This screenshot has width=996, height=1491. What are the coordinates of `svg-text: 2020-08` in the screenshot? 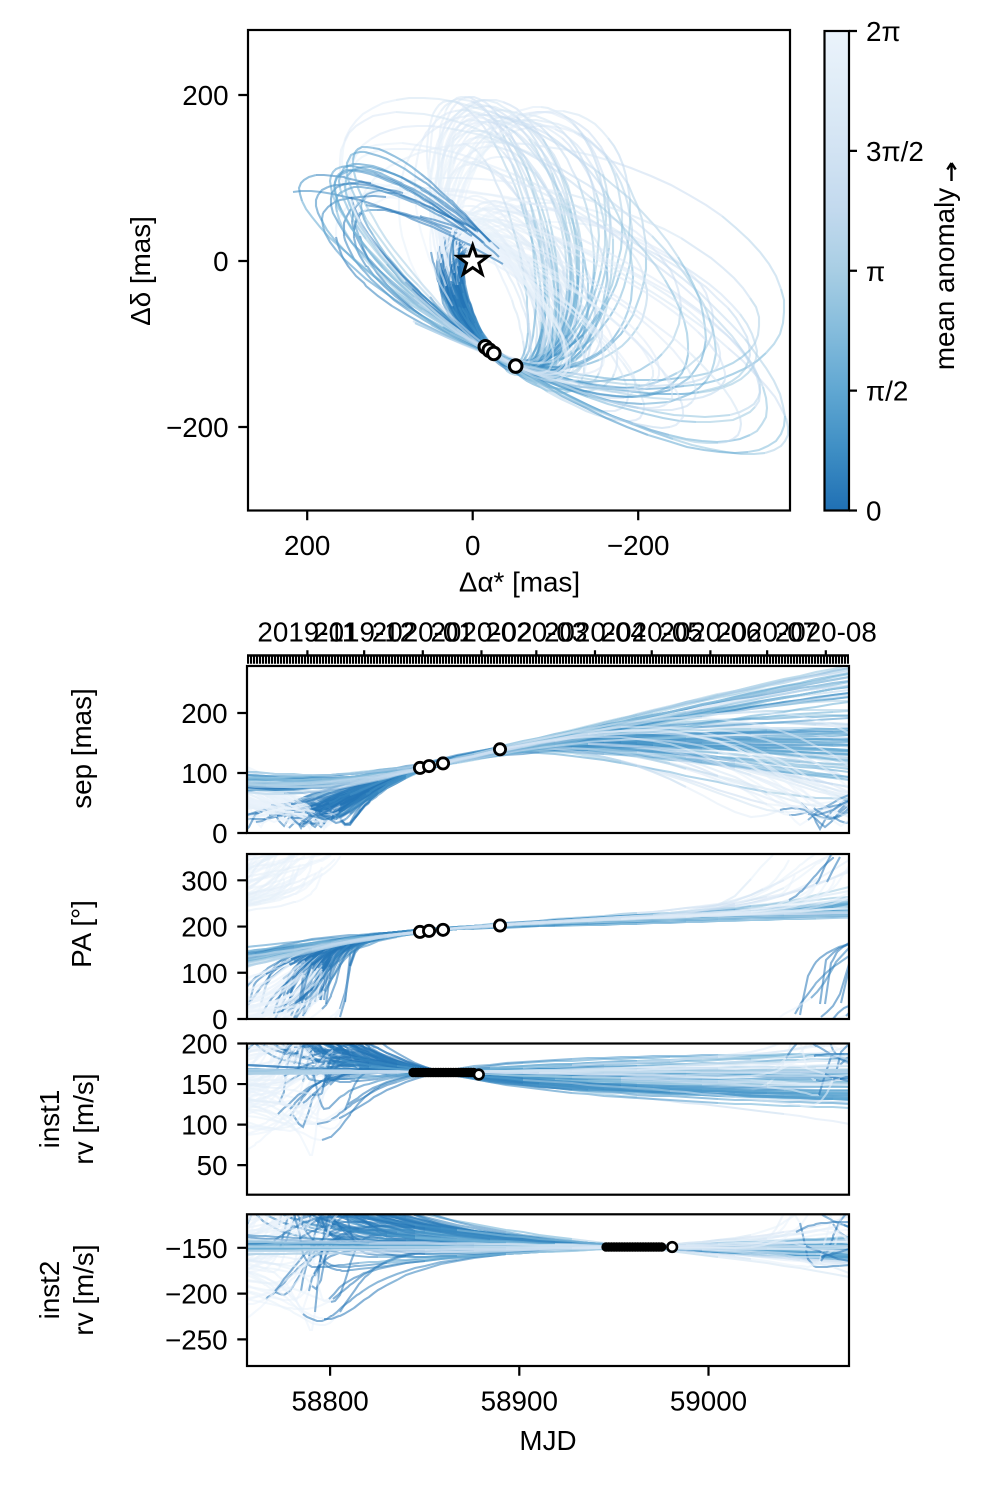 It's located at (826, 631).